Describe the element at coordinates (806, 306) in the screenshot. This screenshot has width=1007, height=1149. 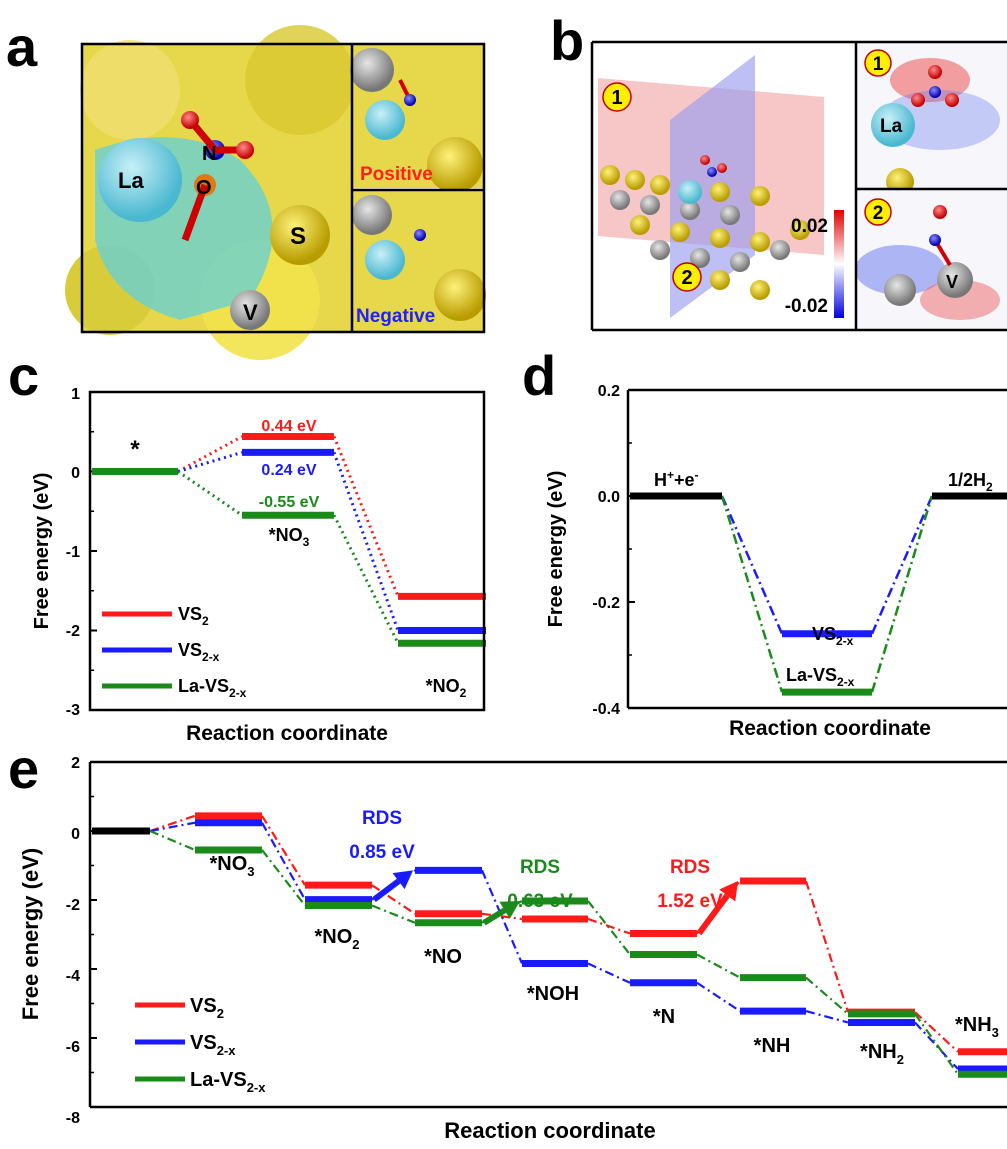
I see `scale-min-label: -0.02` at that location.